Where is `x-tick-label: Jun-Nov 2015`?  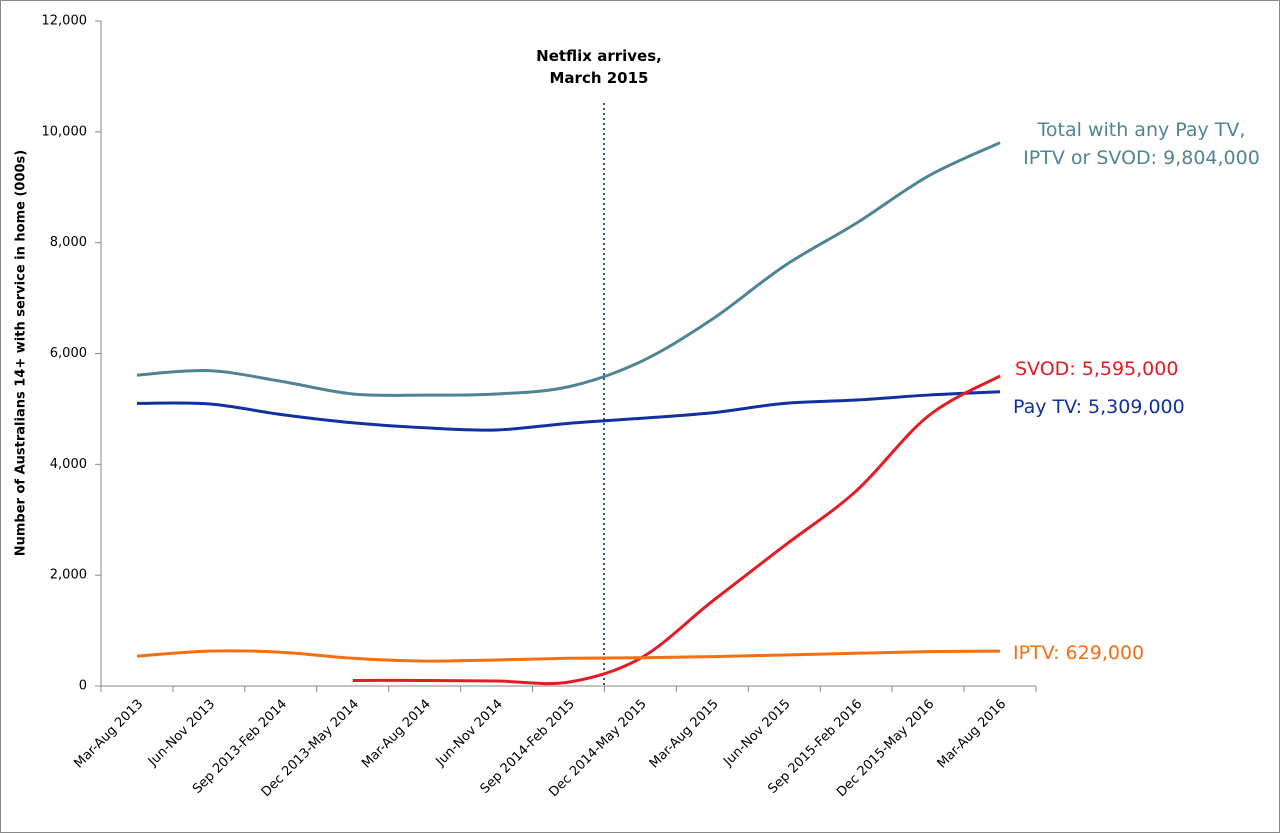
x-tick-label: Jun-Nov 2015 is located at coordinates (756, 733).